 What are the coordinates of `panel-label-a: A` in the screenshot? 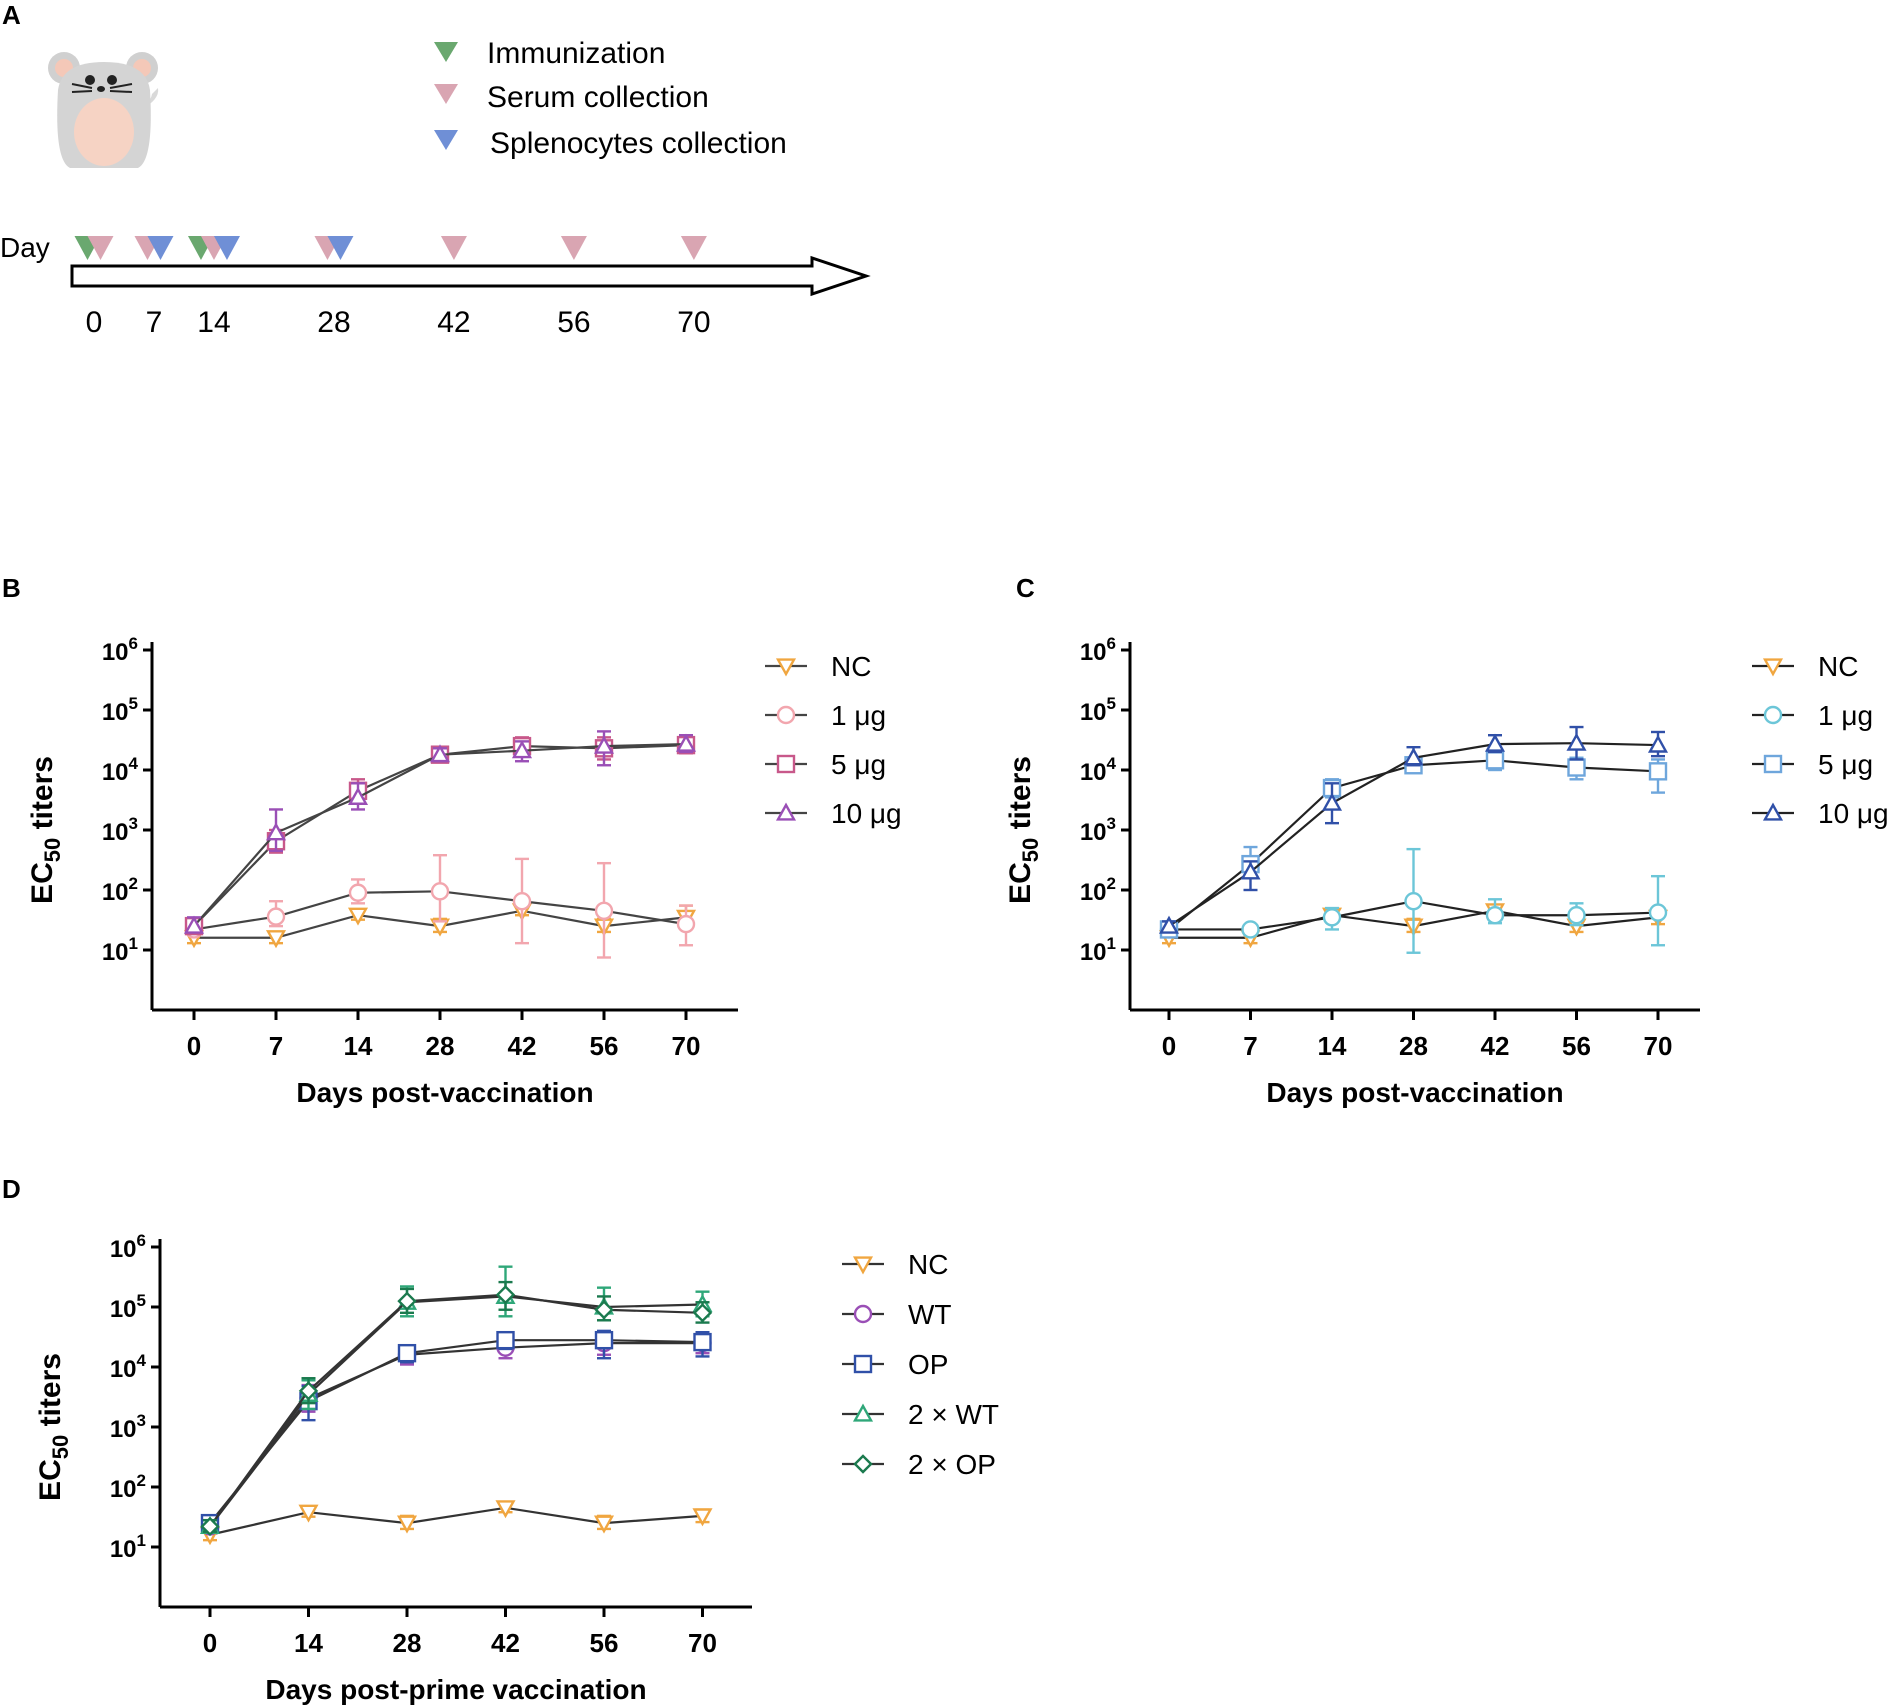 It's located at (11, 15).